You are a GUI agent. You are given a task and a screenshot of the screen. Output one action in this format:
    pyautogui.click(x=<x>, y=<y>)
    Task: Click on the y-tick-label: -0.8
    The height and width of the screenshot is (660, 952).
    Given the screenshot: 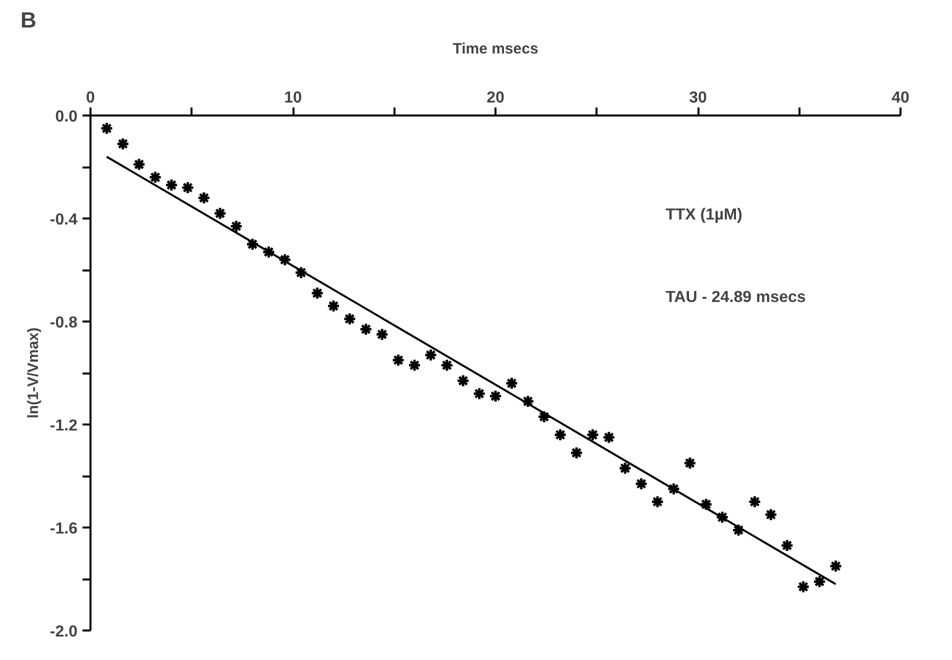 What is the action you would take?
    pyautogui.click(x=64, y=323)
    